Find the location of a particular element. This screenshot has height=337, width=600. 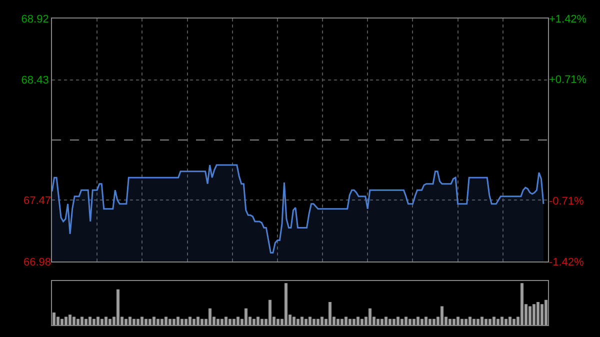

y-tick-label: 67.47 is located at coordinates (37, 200).